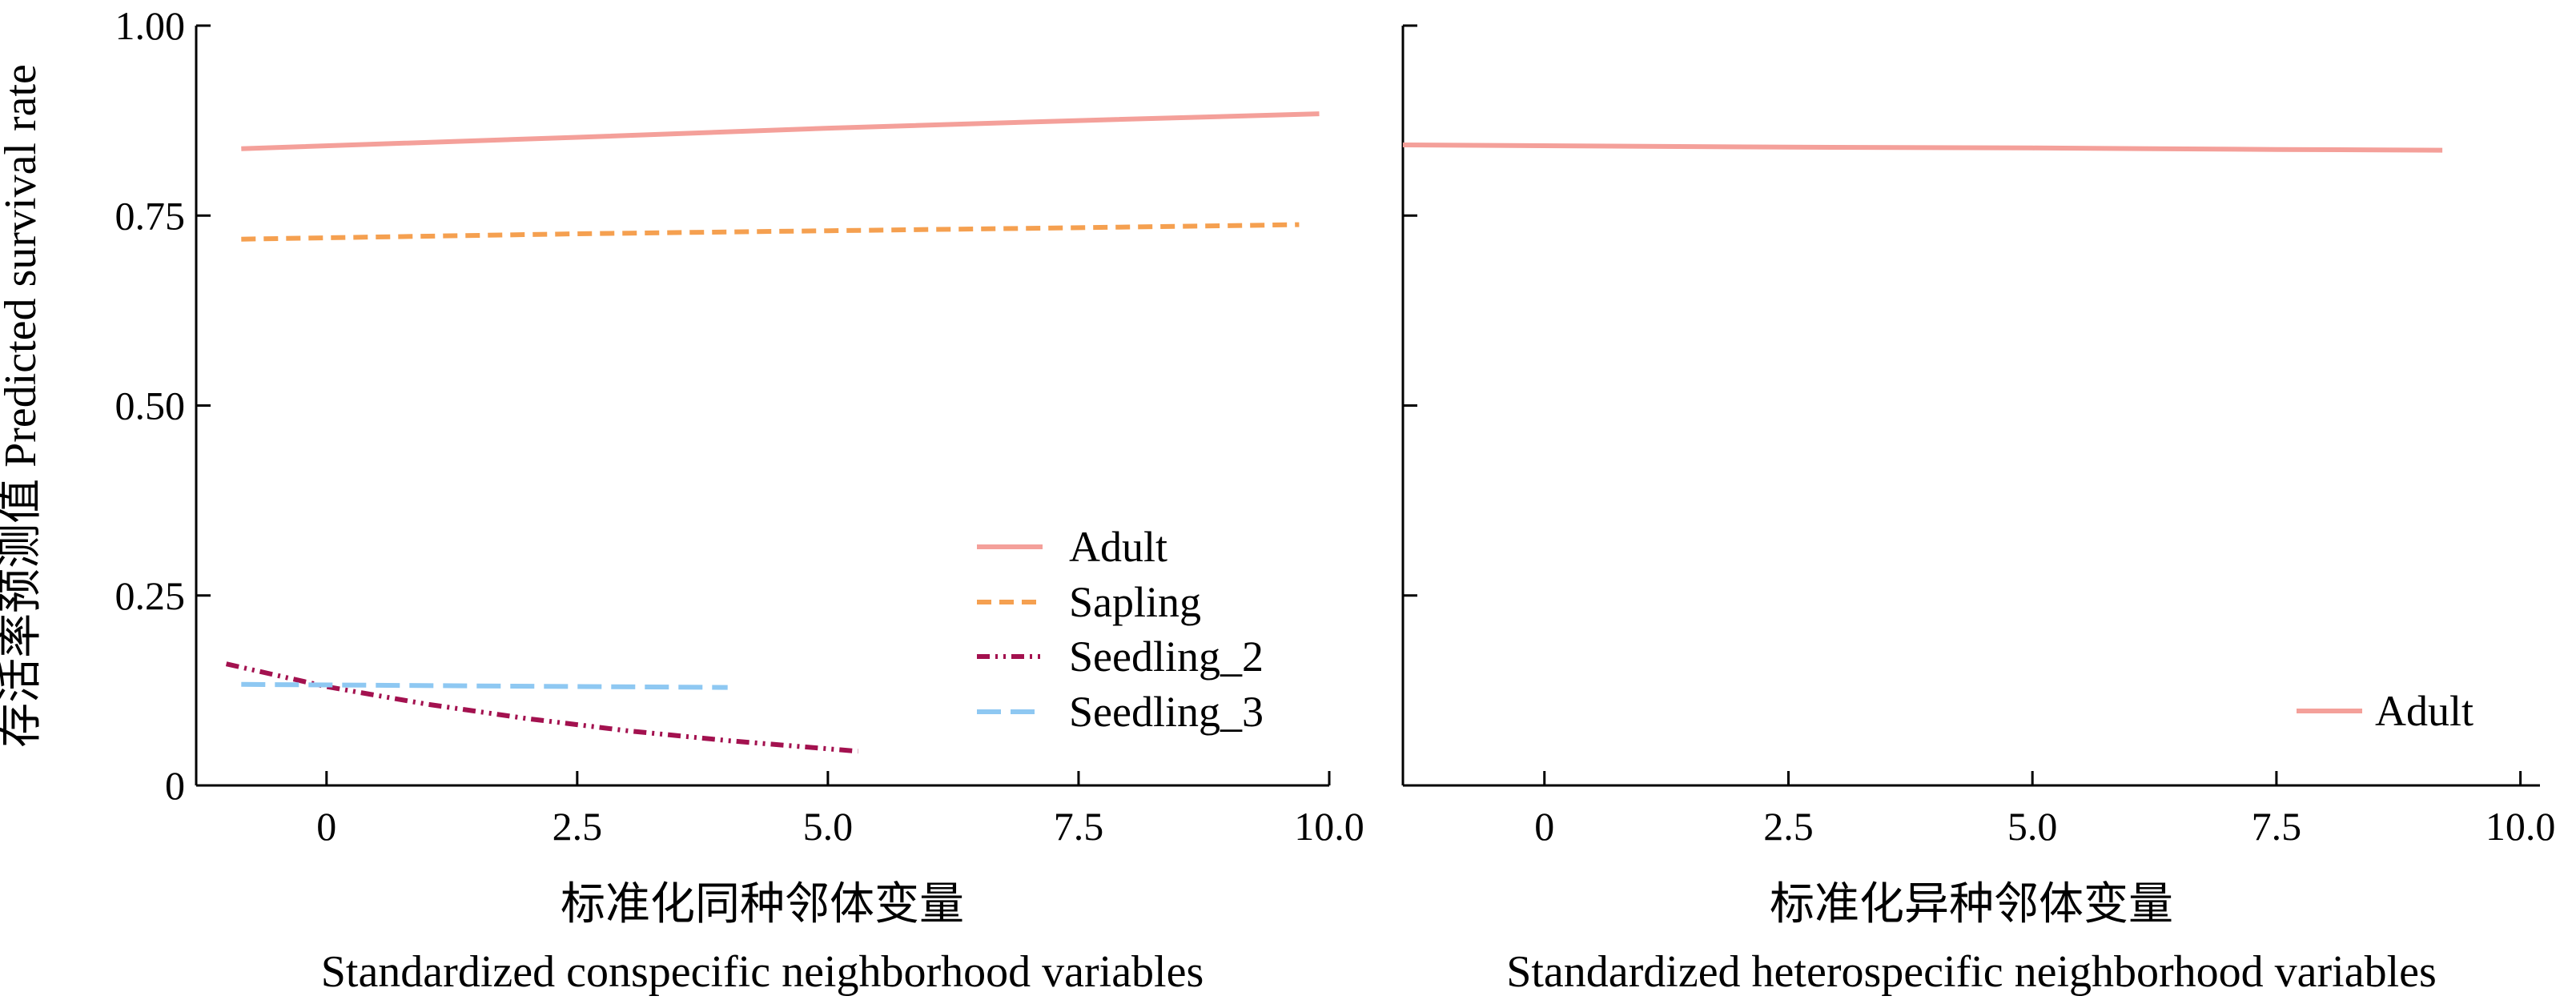 This screenshot has height=1000, width=2576. I want to click on left-x-tick-label: 0, so click(326, 827).